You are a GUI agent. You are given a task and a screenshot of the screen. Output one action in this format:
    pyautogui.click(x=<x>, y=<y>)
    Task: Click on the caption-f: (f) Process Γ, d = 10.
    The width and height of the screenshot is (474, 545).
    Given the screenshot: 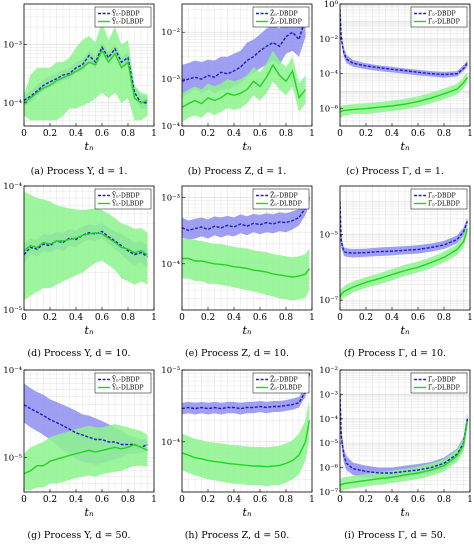 What is the action you would take?
    pyautogui.click(x=395, y=353)
    